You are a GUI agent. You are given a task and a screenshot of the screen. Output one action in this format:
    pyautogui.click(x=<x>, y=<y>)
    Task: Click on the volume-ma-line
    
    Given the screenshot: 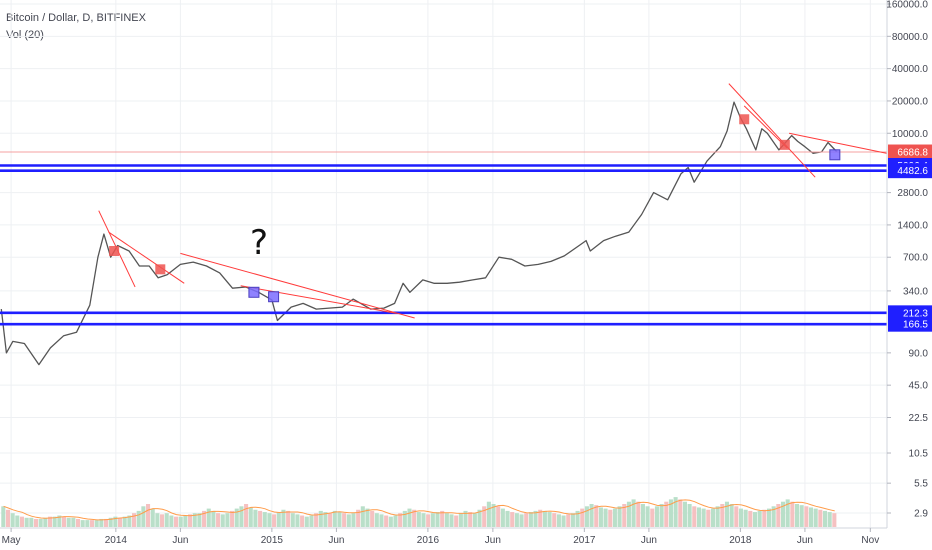 What is the action you would take?
    pyautogui.click(x=419, y=510)
    